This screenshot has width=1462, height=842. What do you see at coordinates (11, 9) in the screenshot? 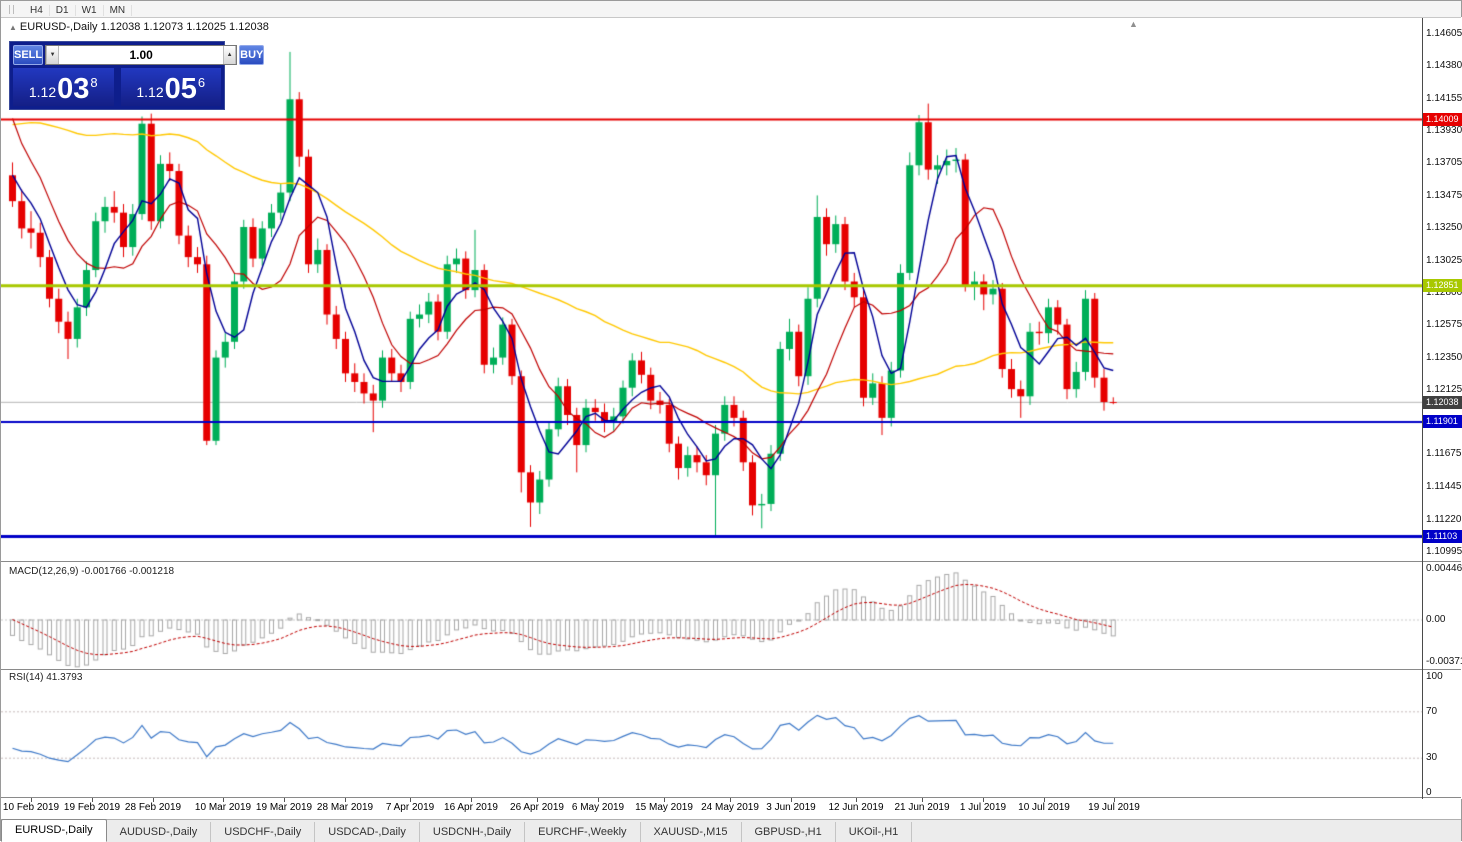
I see `toolbar-grip-icon` at bounding box center [11, 9].